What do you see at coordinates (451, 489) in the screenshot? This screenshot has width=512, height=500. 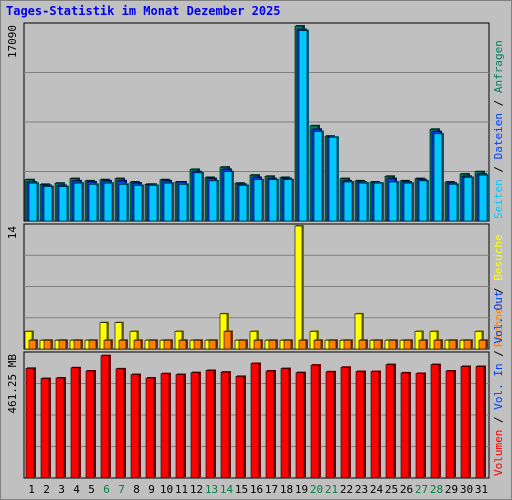 I see `x-tick-label: 29` at bounding box center [451, 489].